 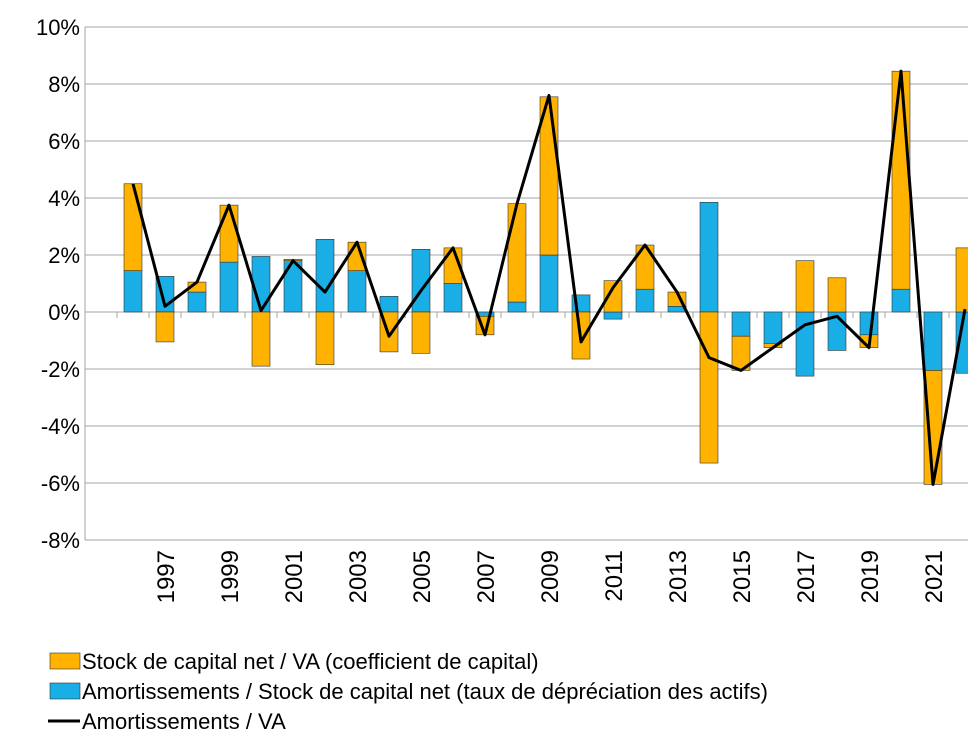 I want to click on y-tick-label: -6%, so click(x=60, y=483).